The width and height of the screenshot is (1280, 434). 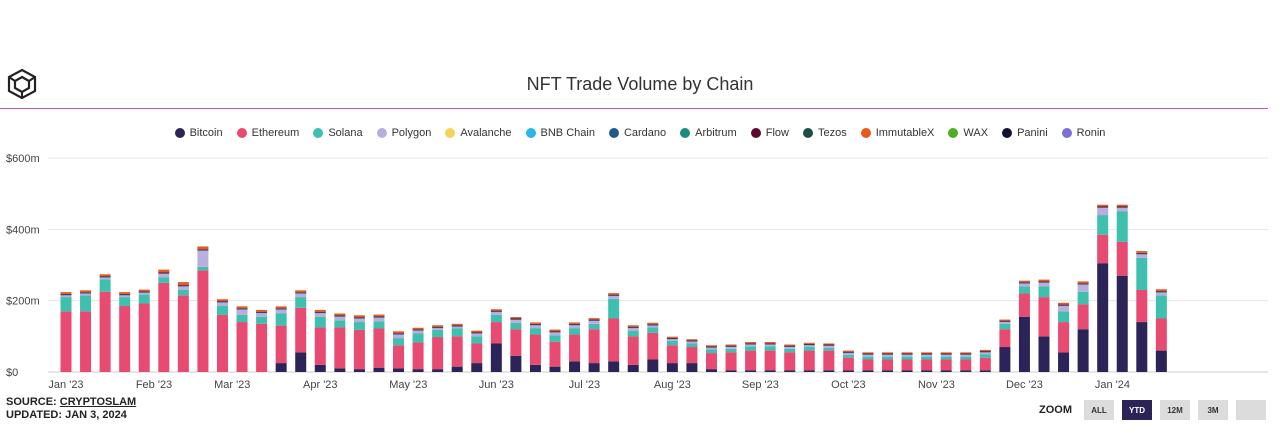 I want to click on legend-item-ronin: Ronin, so click(x=1083, y=133).